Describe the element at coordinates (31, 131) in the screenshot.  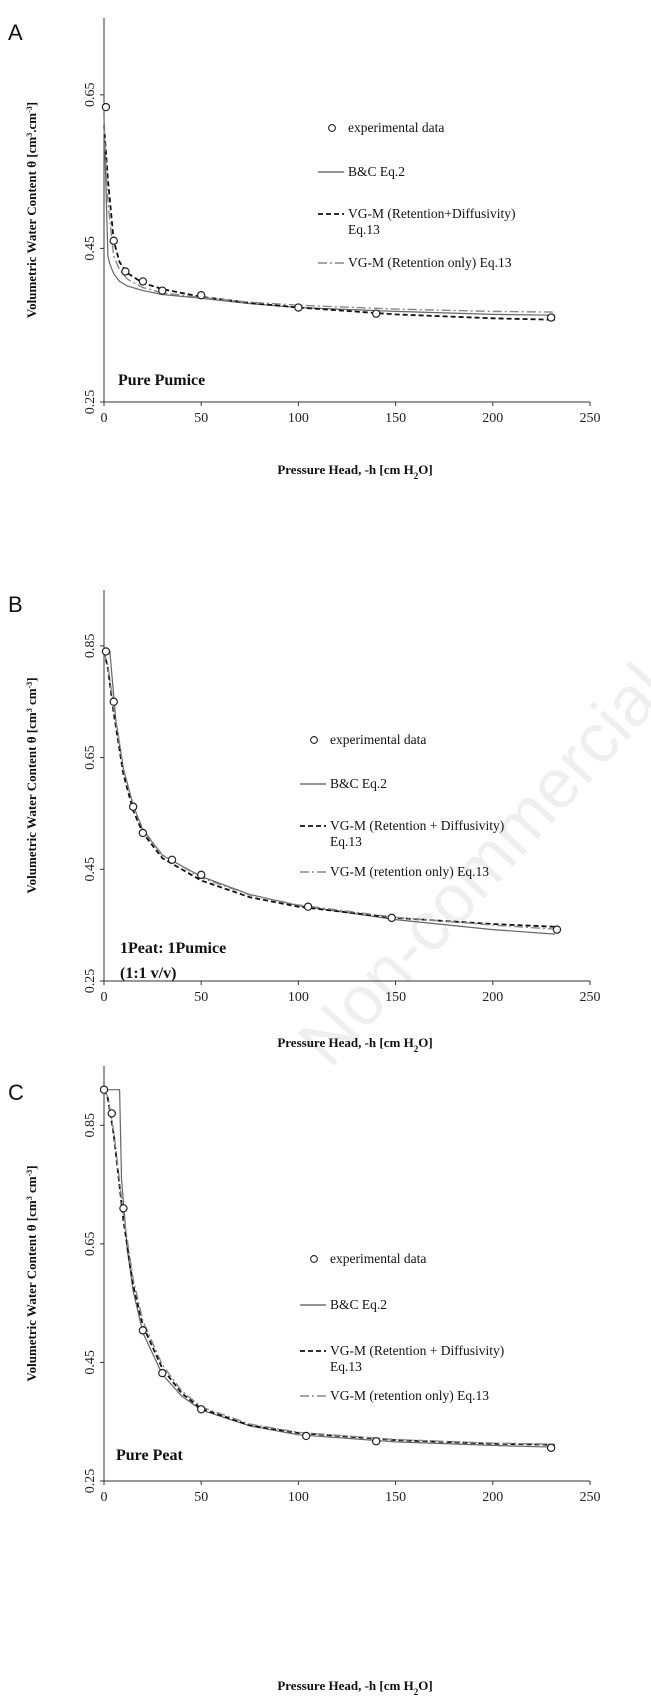
I see `y-axis-title-part: .` at that location.